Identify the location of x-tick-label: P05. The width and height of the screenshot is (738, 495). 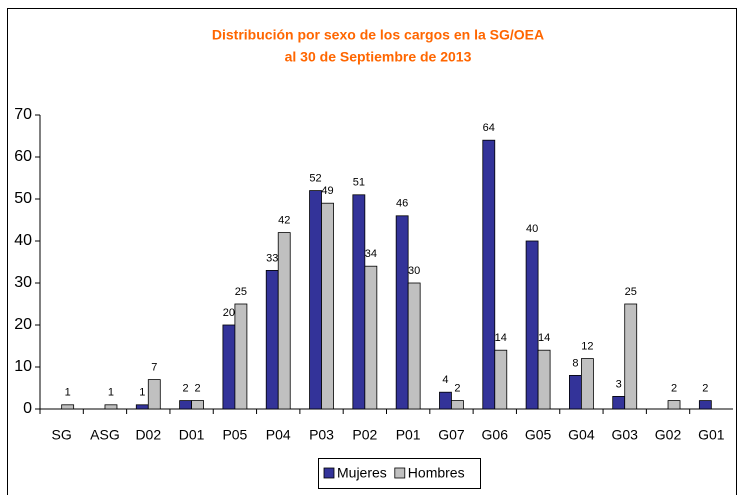
(234, 435).